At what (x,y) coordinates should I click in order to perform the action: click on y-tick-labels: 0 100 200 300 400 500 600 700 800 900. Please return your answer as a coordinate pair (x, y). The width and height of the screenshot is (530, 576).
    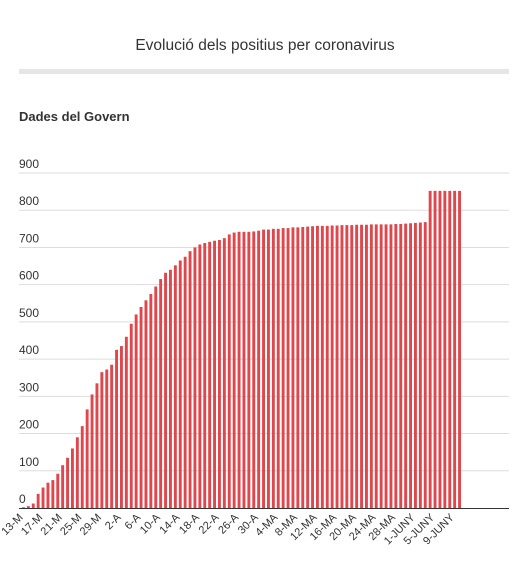
    Looking at the image, I should click on (29, 331).